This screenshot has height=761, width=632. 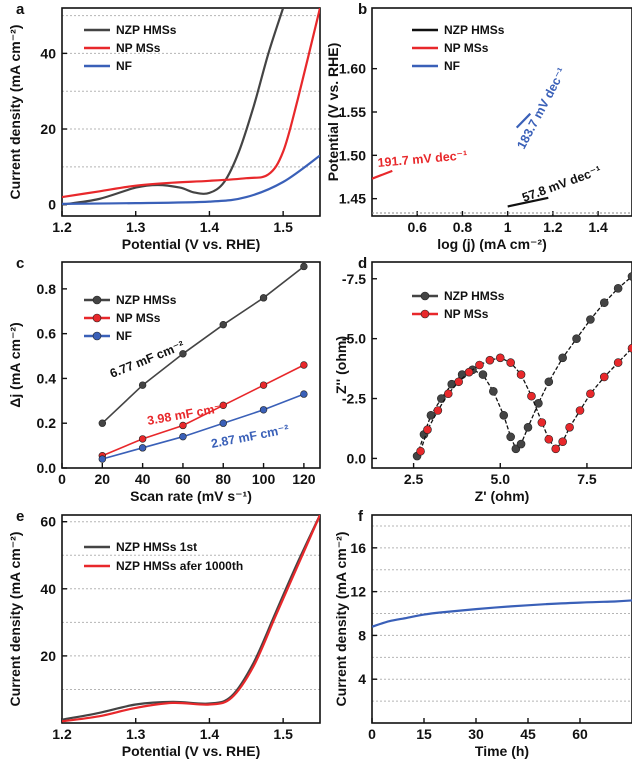 I want to click on series-nf, so click(x=523, y=120).